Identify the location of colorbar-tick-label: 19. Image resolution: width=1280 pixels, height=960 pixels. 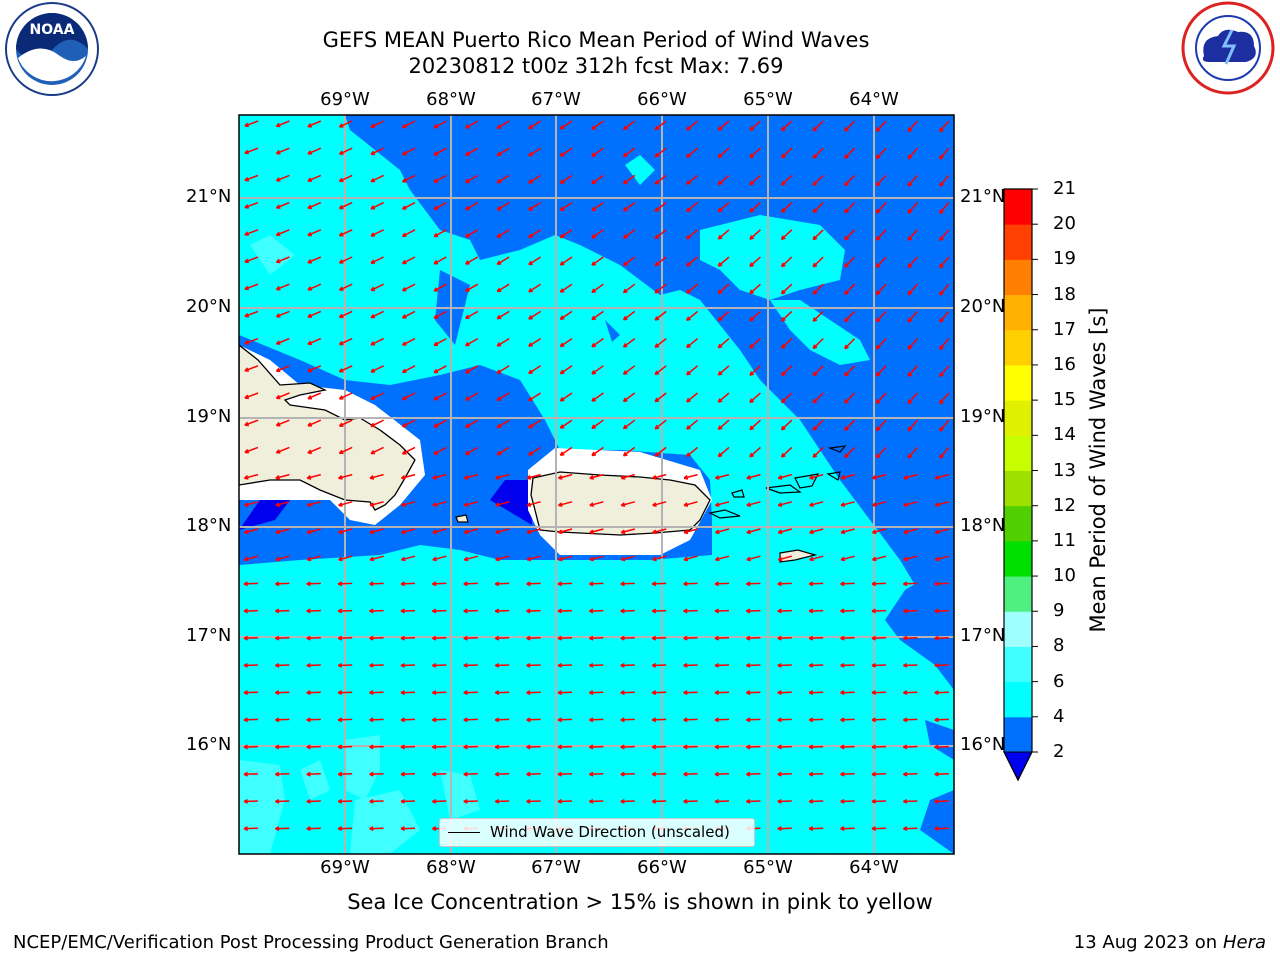
(1064, 259).